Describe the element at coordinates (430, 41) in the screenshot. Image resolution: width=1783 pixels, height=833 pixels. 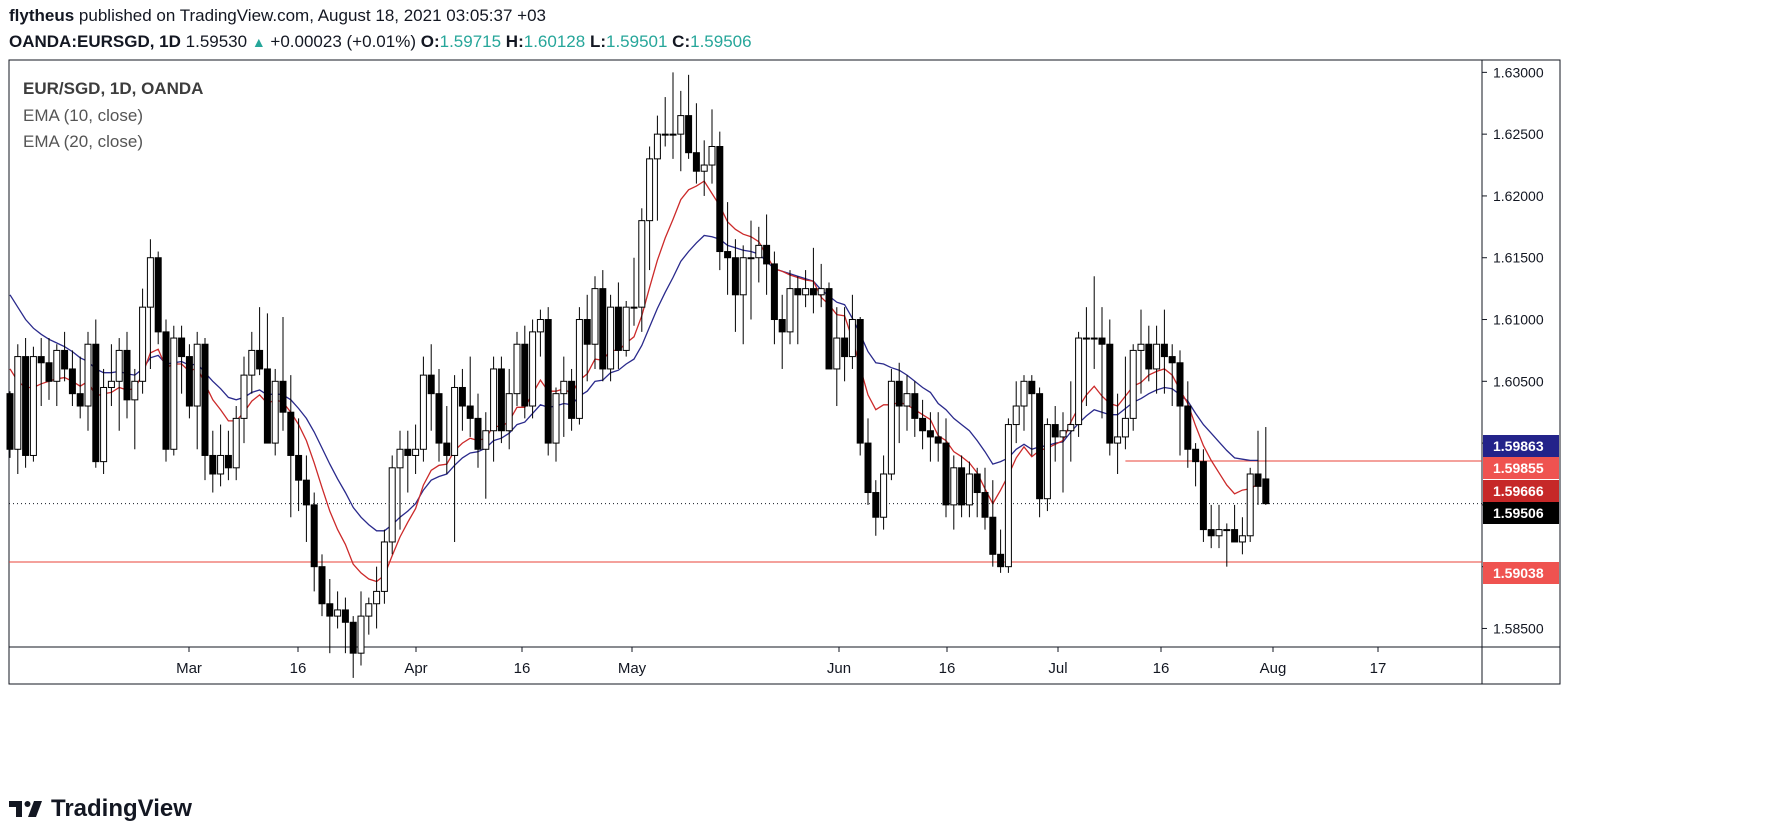
I see `open-label: O:` at that location.